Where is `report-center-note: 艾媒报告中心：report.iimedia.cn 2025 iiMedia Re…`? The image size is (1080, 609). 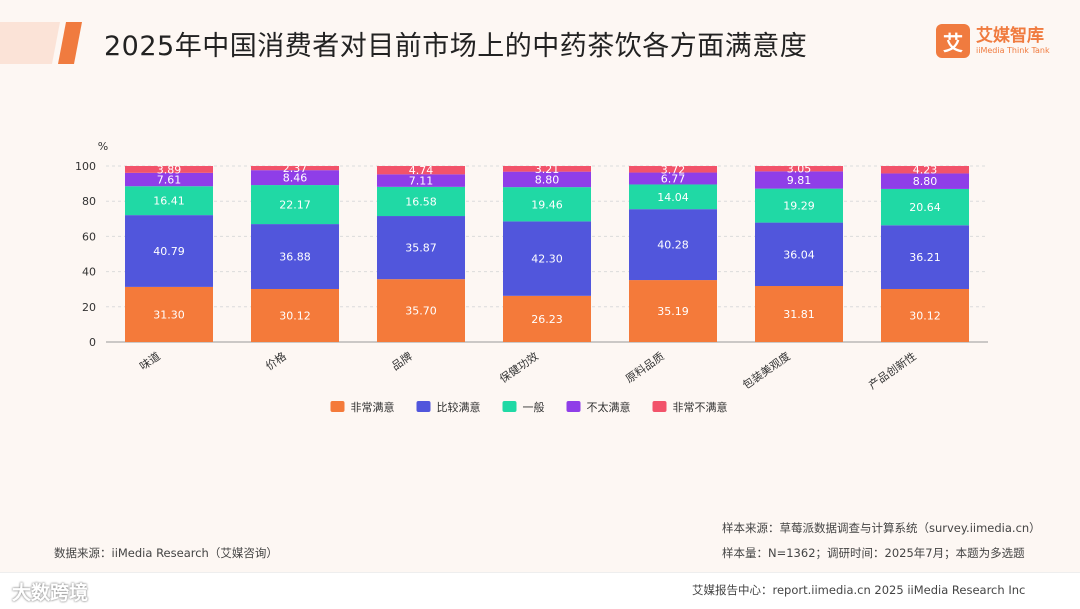 report-center-note: 艾媒报告中心：report.iimedia.cn 2025 iiMedia Re… is located at coordinates (859, 590).